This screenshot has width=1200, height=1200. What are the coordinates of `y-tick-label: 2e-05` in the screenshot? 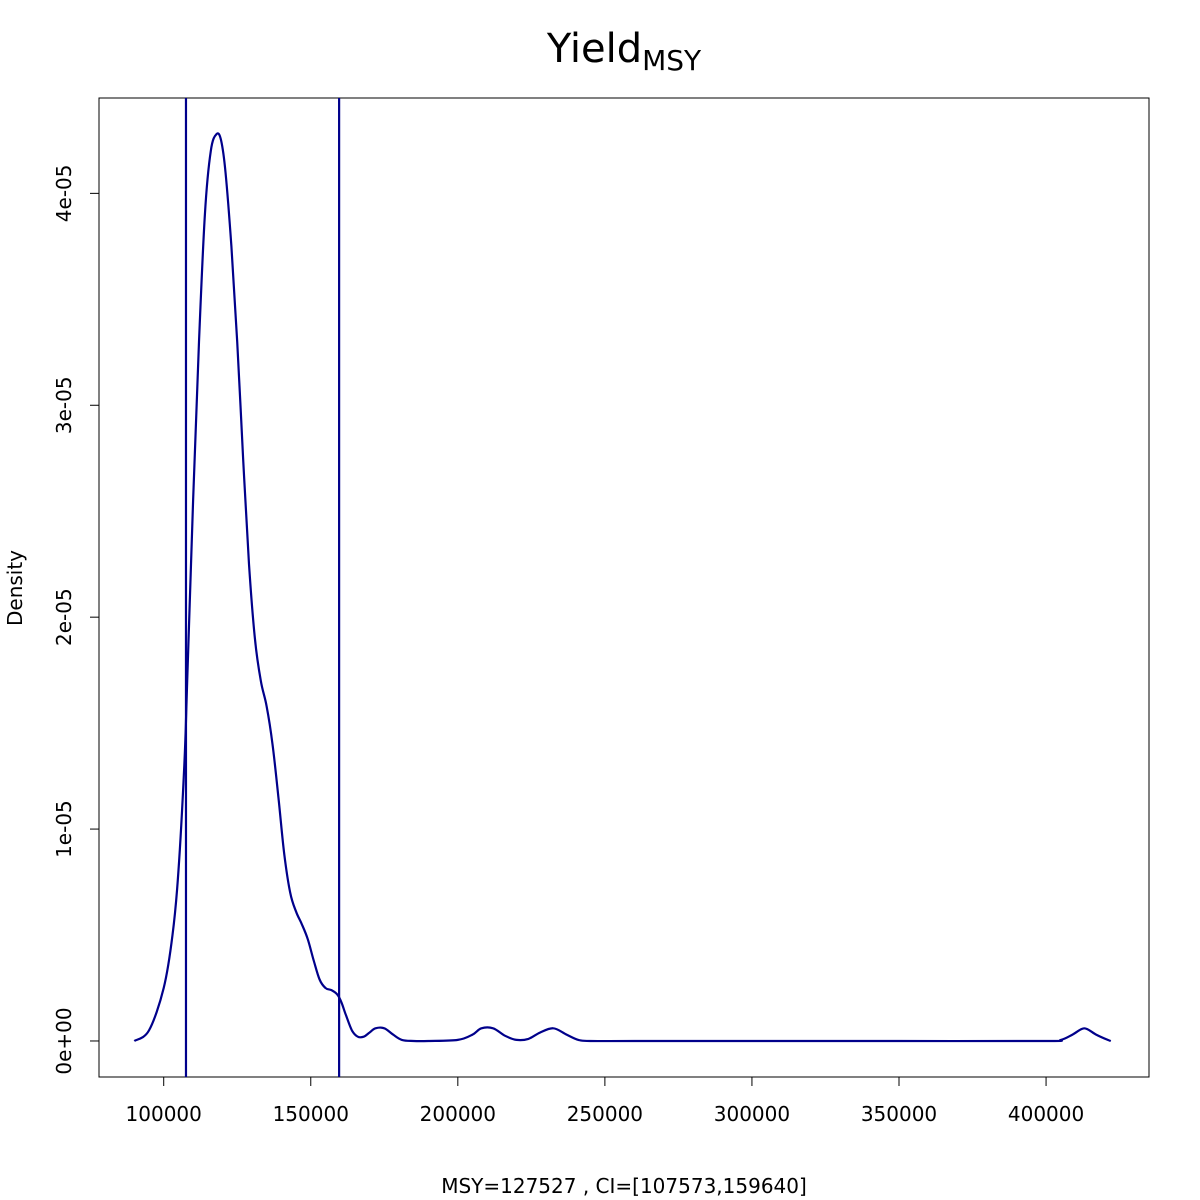 It's located at (64, 617).